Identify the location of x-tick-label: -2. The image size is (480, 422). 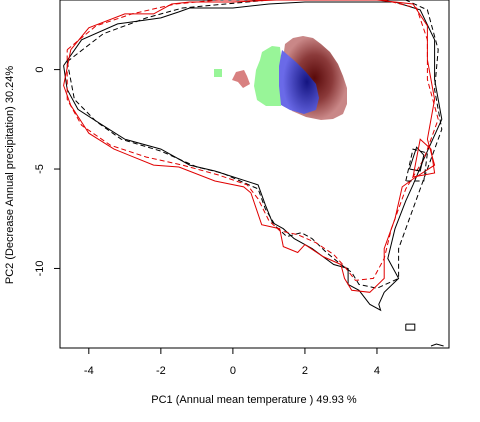
(161, 371).